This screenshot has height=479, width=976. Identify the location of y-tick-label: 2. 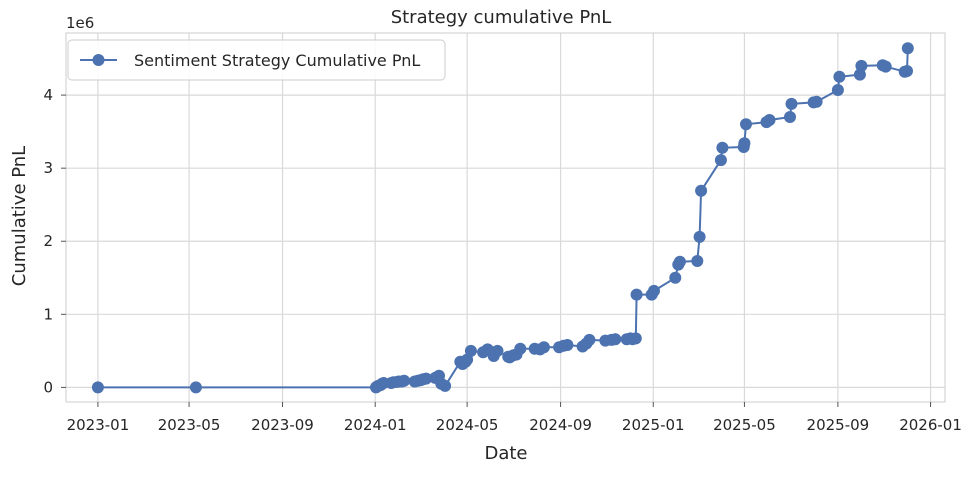
(48, 241).